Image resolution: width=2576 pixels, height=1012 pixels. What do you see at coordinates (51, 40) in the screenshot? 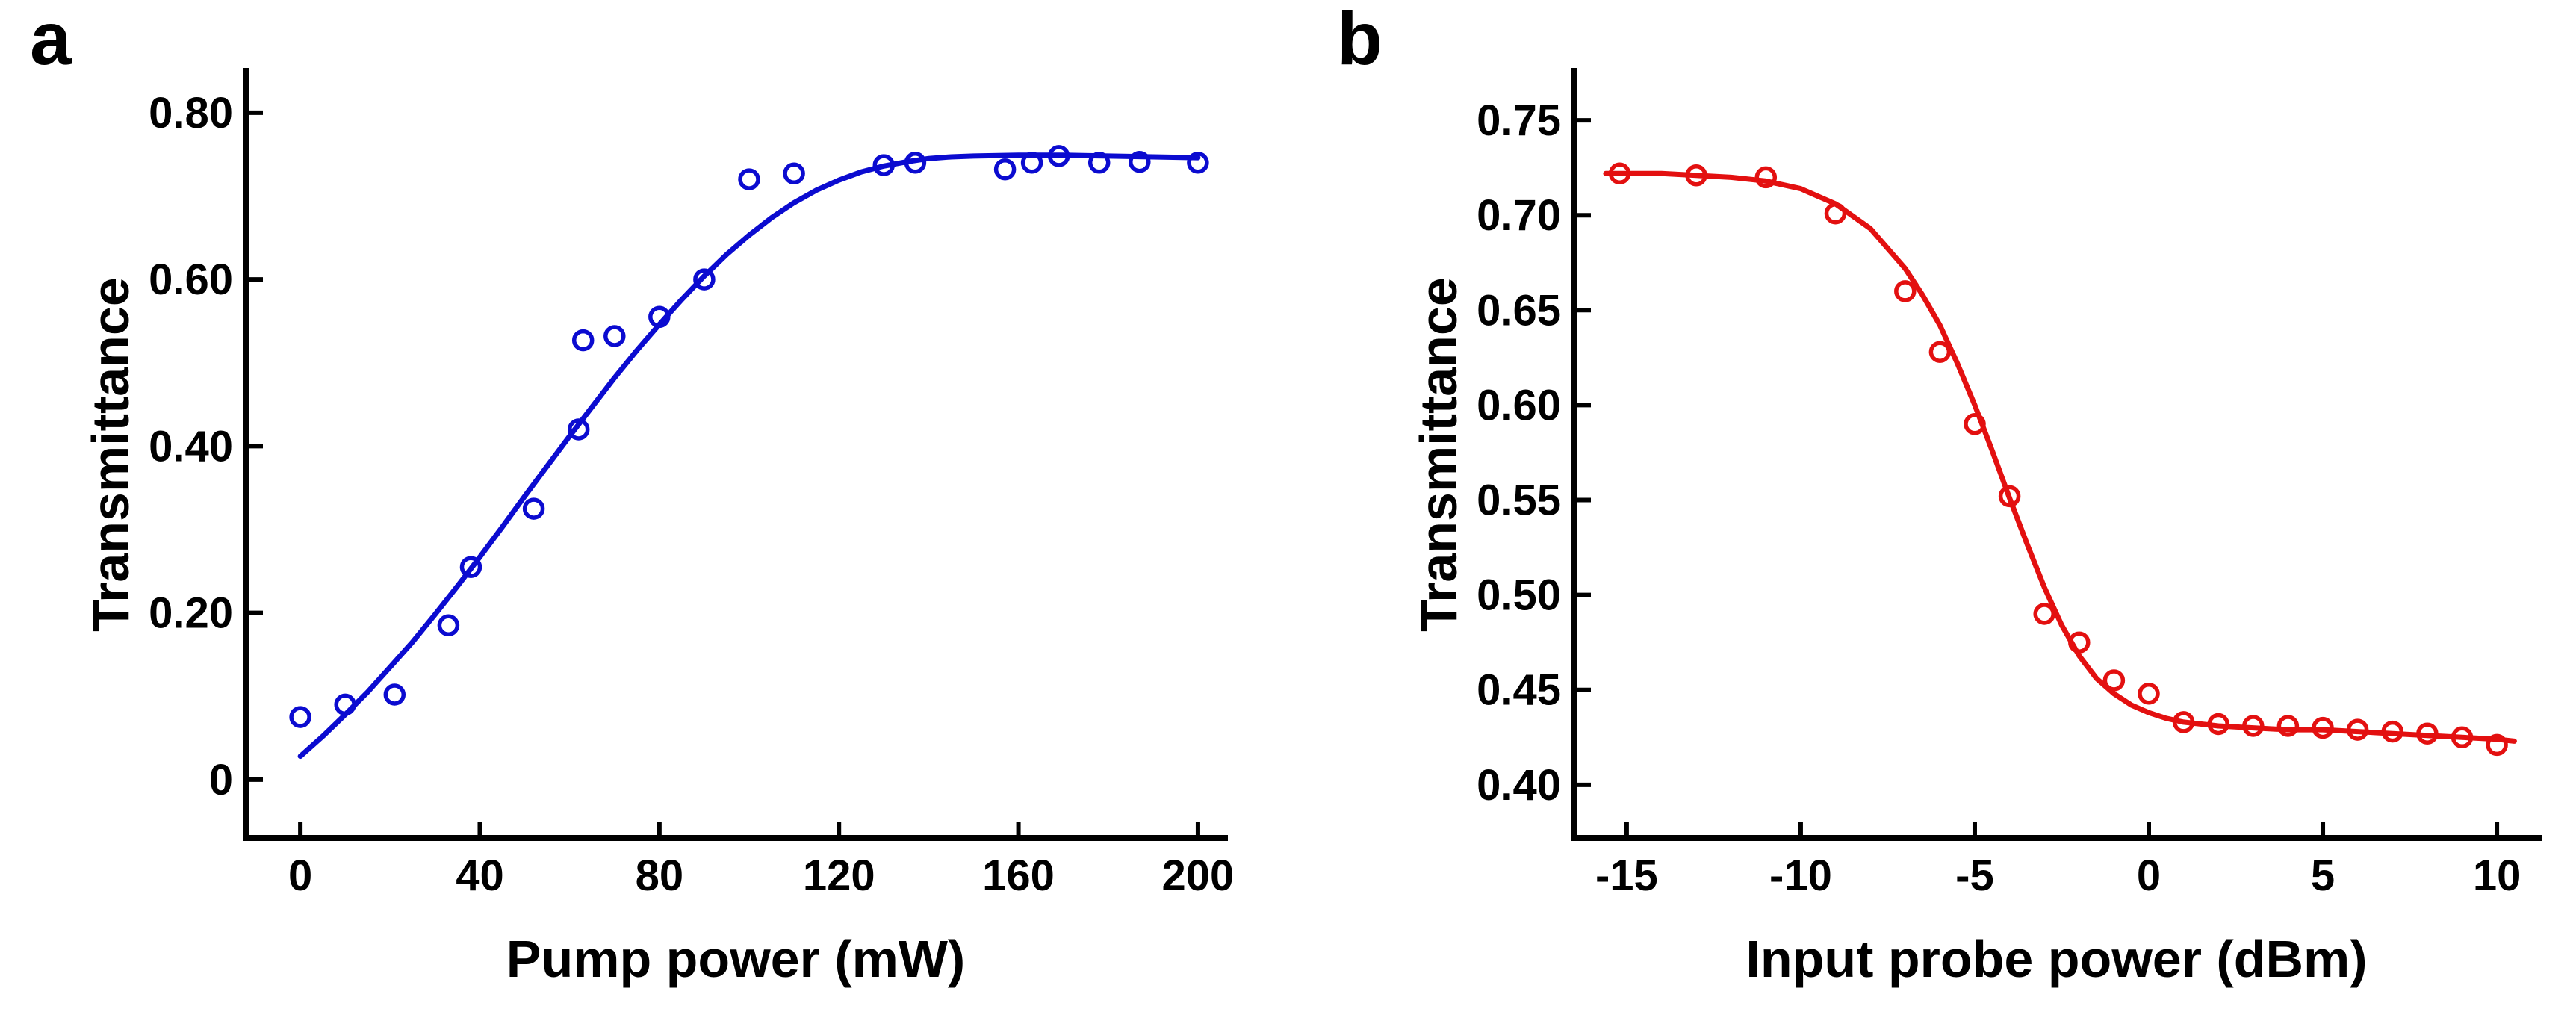
I see `panel-a-letter: a` at bounding box center [51, 40].